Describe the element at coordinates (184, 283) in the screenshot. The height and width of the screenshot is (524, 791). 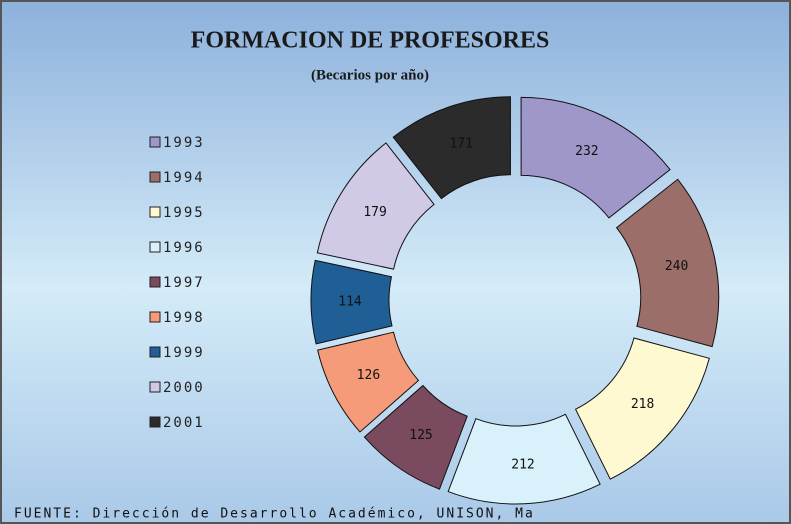
I see `legend-label: 1997` at that location.